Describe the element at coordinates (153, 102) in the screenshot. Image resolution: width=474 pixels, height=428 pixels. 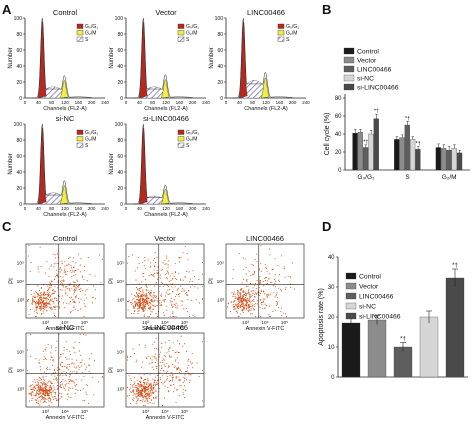
I see `x-tick-label: 80` at that location.